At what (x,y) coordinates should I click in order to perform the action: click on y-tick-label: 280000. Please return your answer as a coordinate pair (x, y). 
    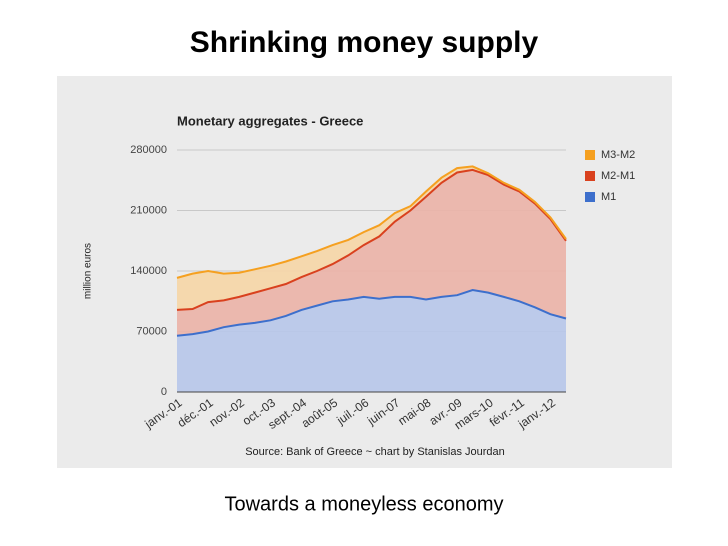
    Looking at the image, I should click on (148, 150).